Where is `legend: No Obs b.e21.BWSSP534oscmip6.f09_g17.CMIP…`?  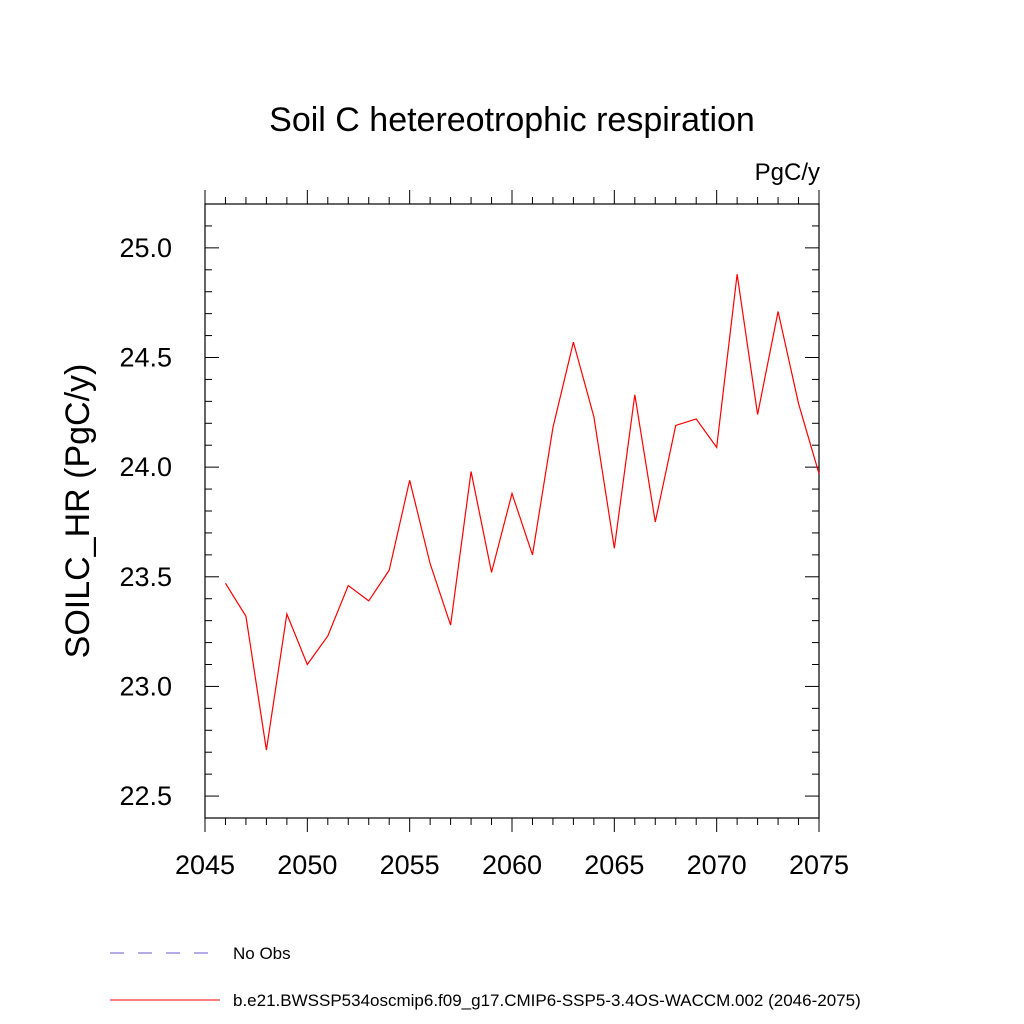 legend: No Obs b.e21.BWSSP534oscmip6.f09_g17.CMIP… is located at coordinates (485, 977).